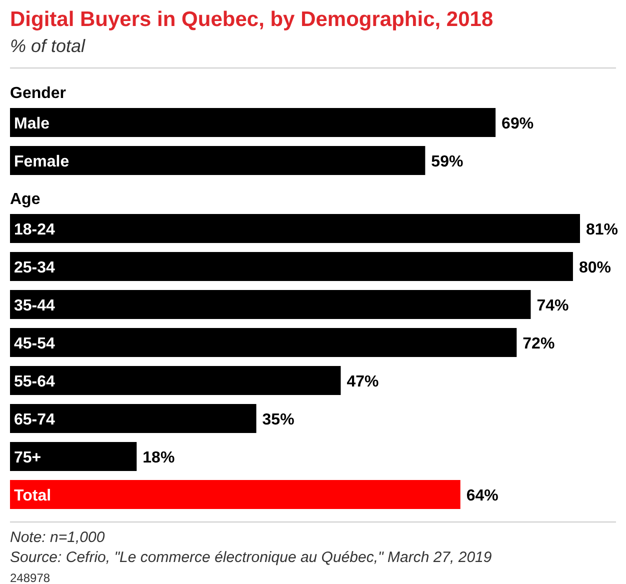 Image resolution: width=626 pixels, height=584 pixels. What do you see at coordinates (33, 496) in the screenshot?
I see `y-tick-label: Total` at bounding box center [33, 496].